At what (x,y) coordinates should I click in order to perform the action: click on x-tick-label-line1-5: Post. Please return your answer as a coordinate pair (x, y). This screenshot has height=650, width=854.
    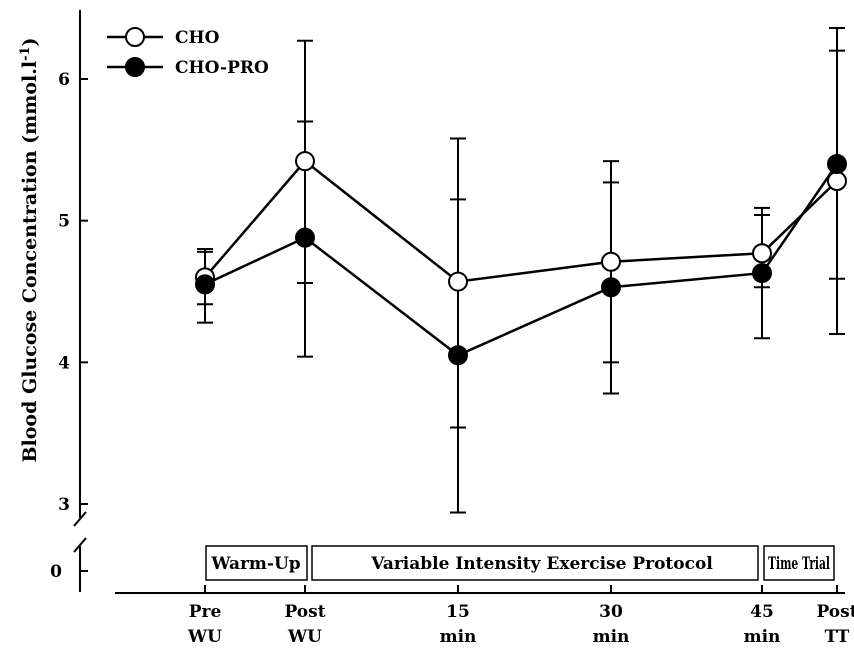
    Looking at the image, I should click on (835, 612).